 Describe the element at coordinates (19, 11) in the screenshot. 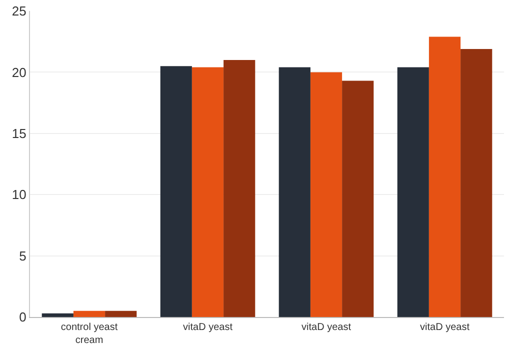

I see `y-tick-label: 25` at that location.